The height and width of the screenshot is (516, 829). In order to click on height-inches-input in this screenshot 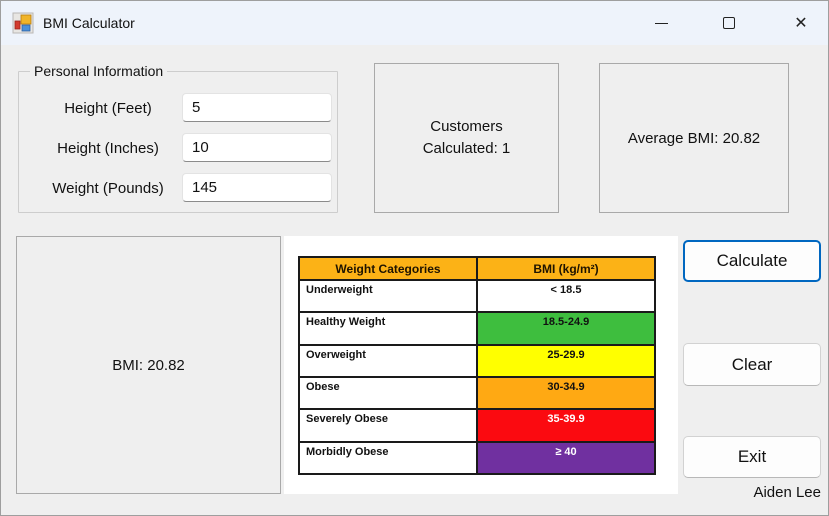, I will do `click(257, 147)`.